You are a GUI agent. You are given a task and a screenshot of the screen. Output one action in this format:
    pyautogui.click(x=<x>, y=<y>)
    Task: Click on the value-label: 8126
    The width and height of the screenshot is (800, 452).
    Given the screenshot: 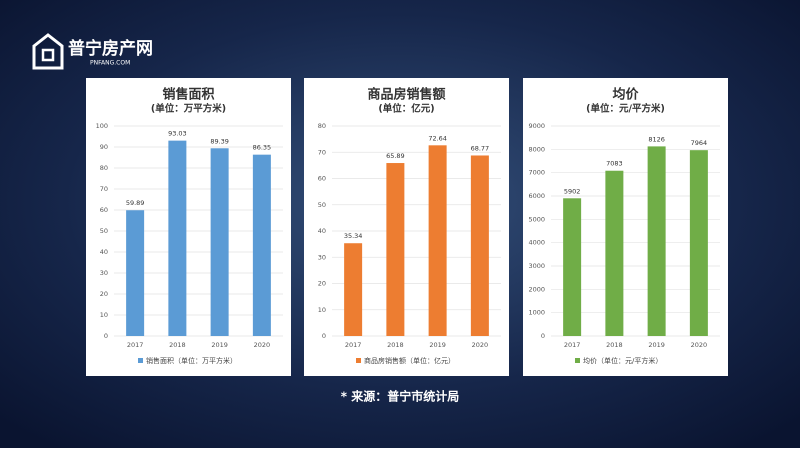 What is the action you would take?
    pyautogui.click(x=656, y=139)
    